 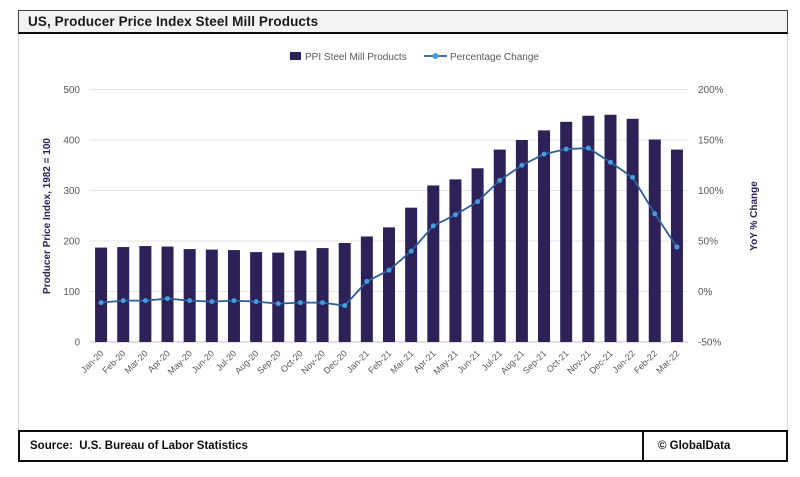 I want to click on legend-line-label: Percentage Change, so click(x=494, y=57).